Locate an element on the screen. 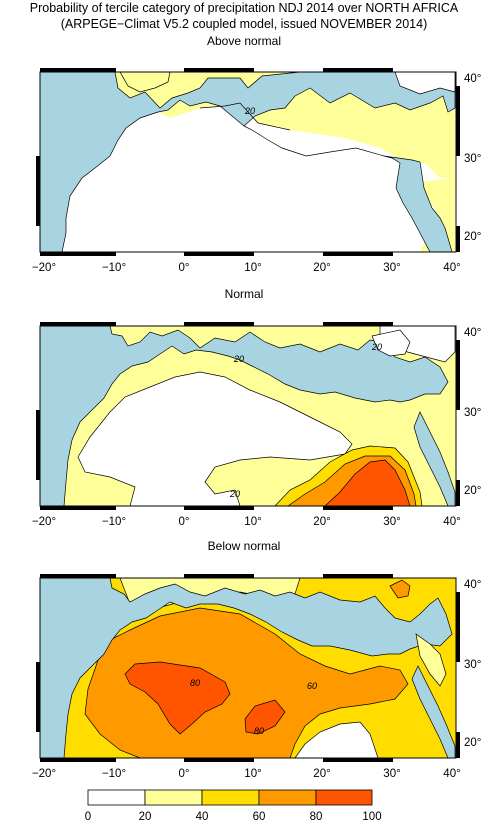 Image resolution: width=488 pixels, height=824 pixels. lon-ticks-normal: −20° −10° 0° 10° 20° 30° 40° is located at coordinates (246, 522).